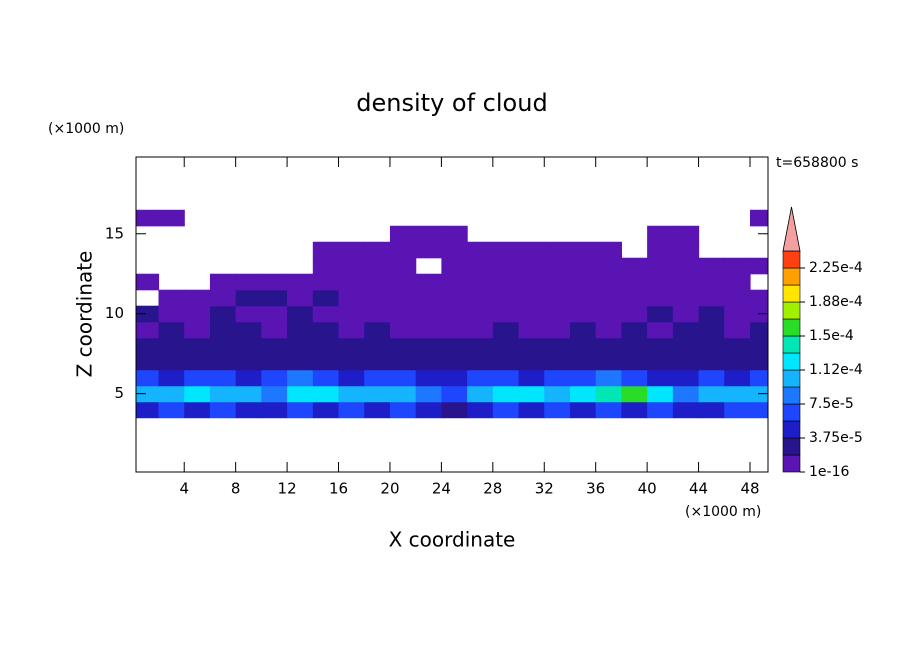 This screenshot has height=654, width=904. What do you see at coordinates (836, 268) in the screenshot?
I see `colorbar-tick-label: 2.25e-4` at bounding box center [836, 268].